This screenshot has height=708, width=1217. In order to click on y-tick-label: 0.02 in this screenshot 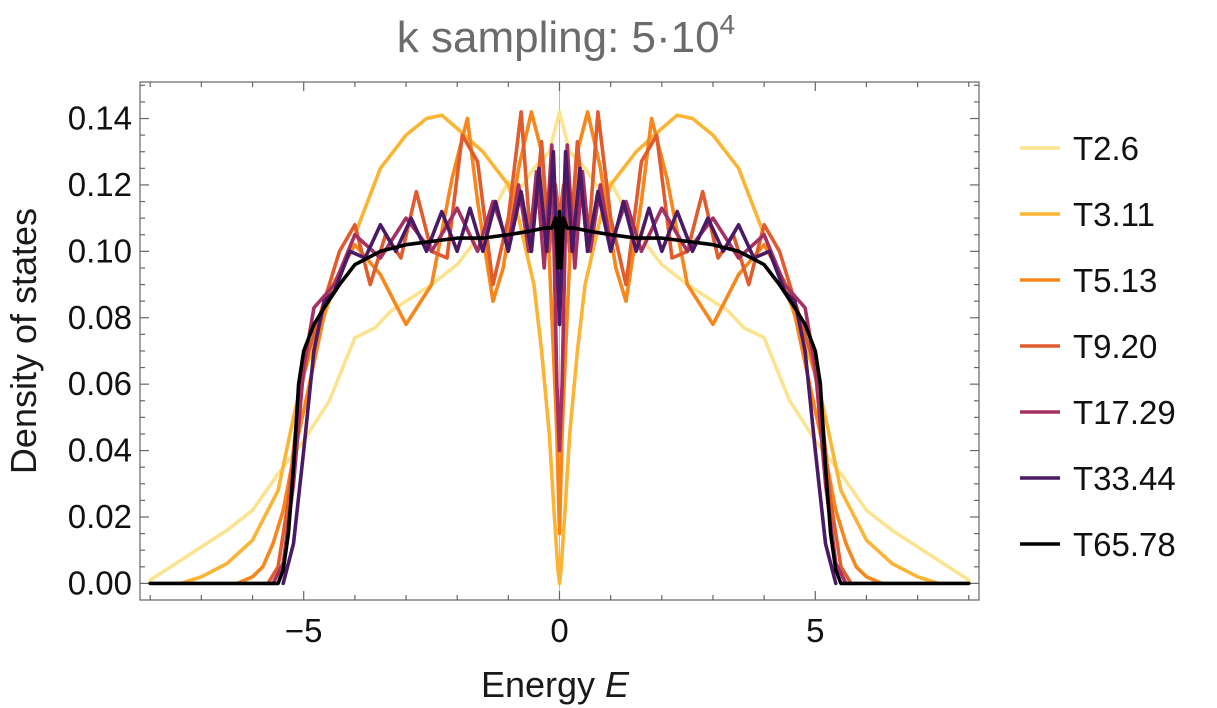, I will do `click(100, 516)`.